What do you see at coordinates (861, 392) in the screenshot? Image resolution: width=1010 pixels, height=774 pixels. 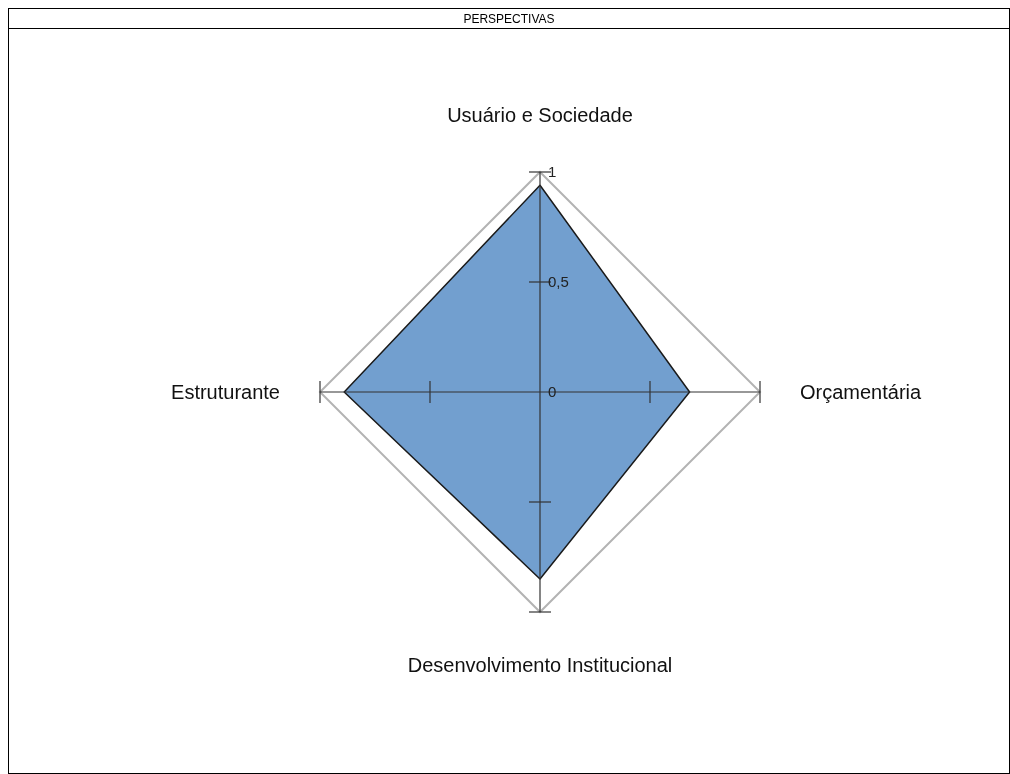 I see `spoke-label: Orçamentária` at bounding box center [861, 392].